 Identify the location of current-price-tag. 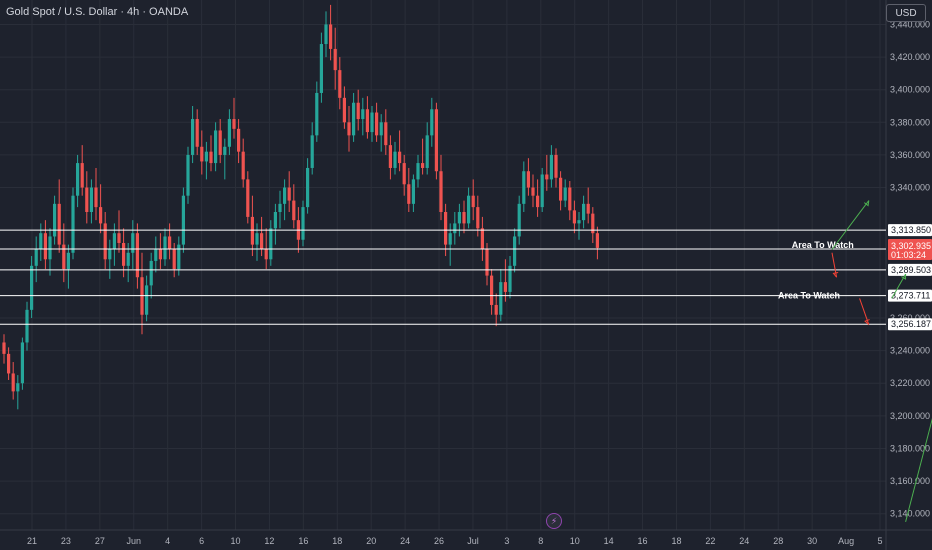
(910, 249).